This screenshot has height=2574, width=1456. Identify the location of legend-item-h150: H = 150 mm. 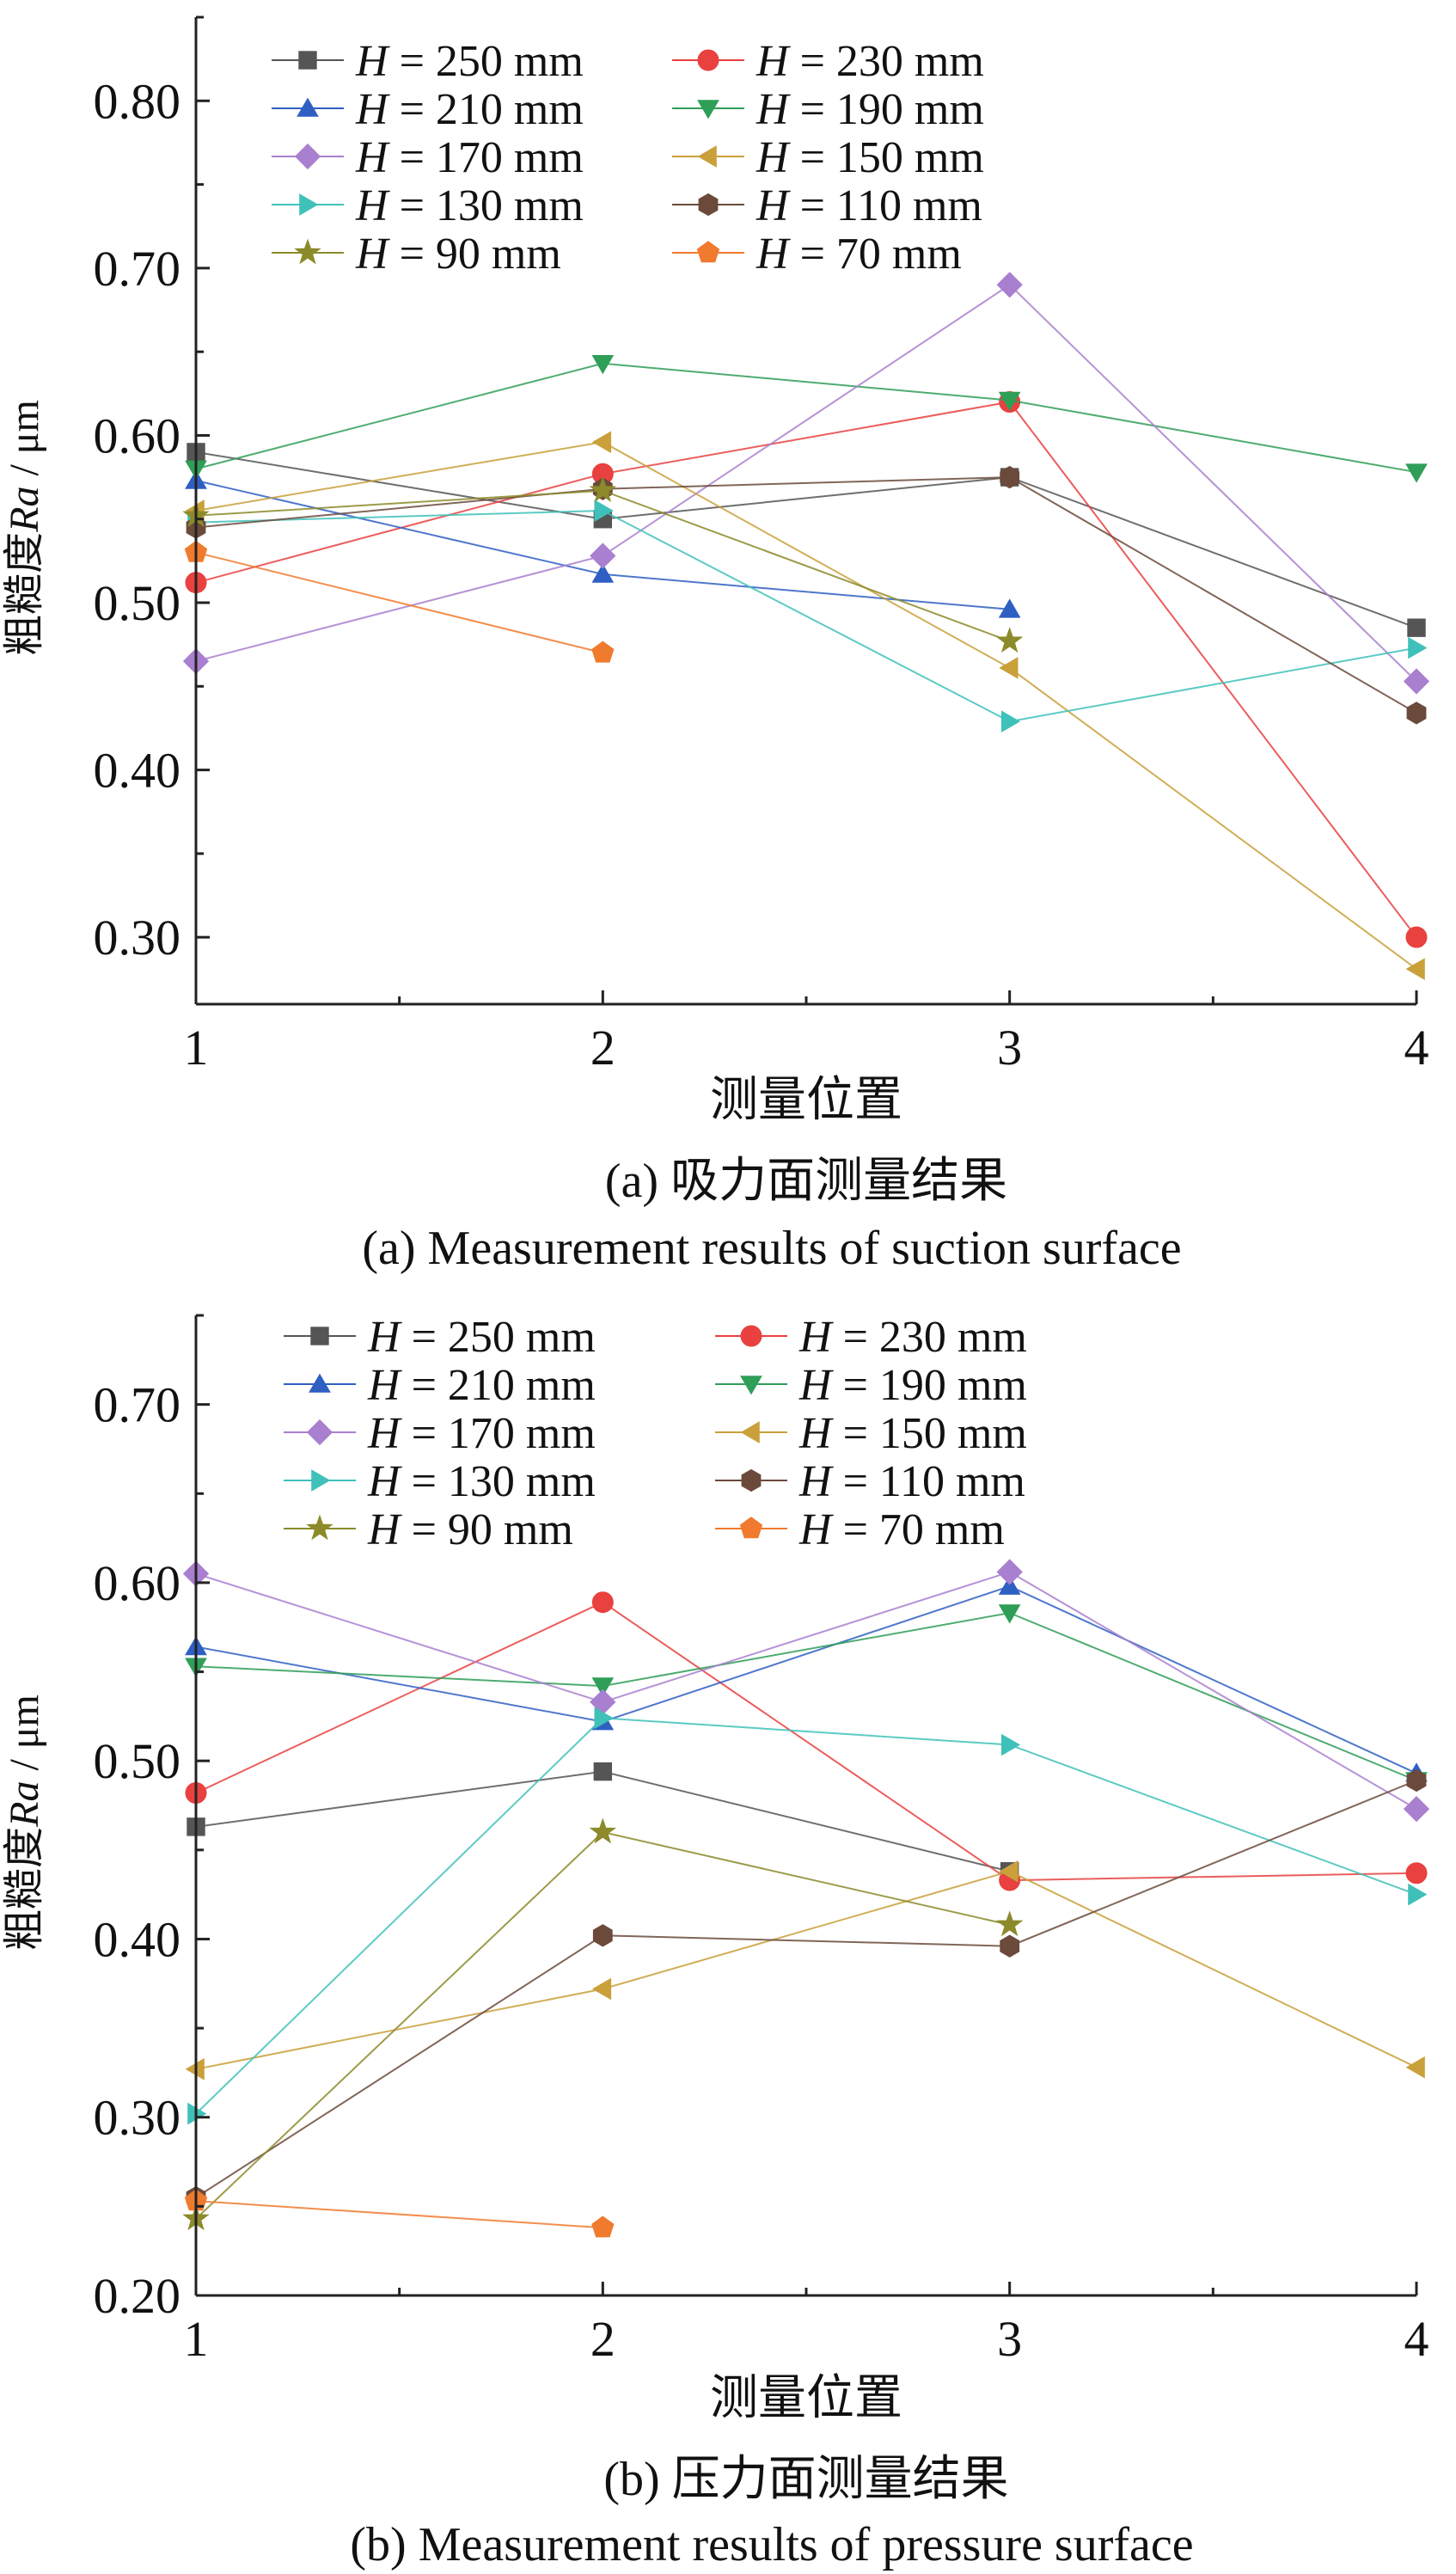
(828, 157).